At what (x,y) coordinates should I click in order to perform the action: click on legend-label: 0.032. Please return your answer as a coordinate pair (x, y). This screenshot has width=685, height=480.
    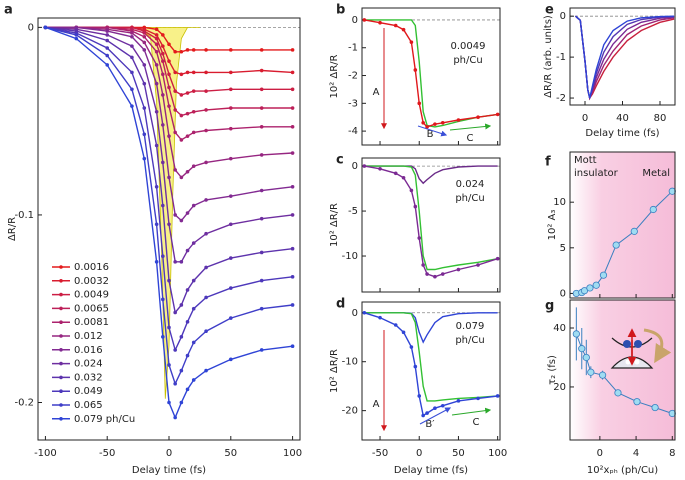
    Looking at the image, I should click on (88, 377).